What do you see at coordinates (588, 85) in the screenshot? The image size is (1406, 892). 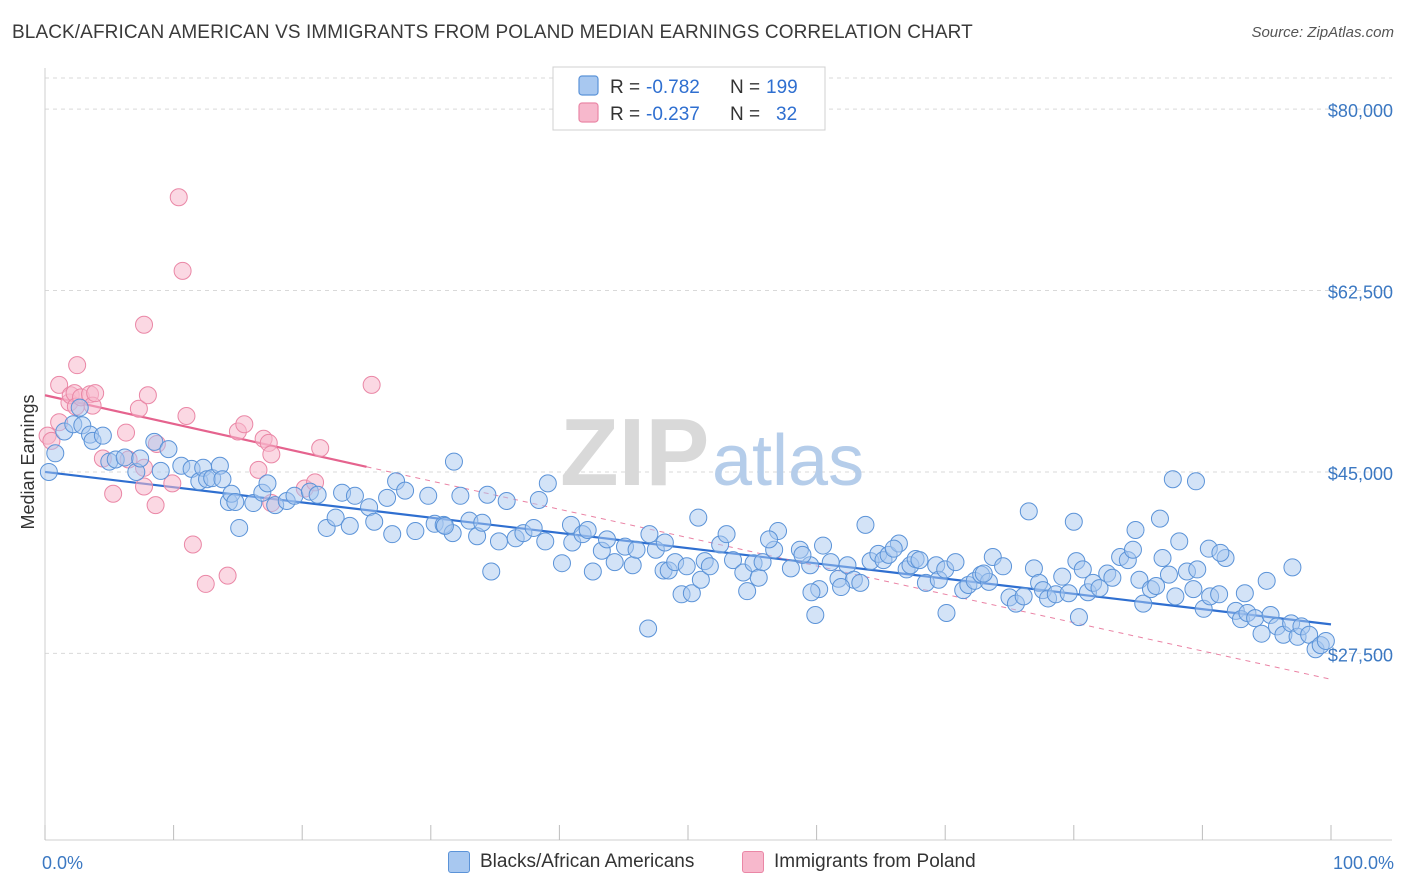 I see `legend-swatch-blue` at bounding box center [588, 85].